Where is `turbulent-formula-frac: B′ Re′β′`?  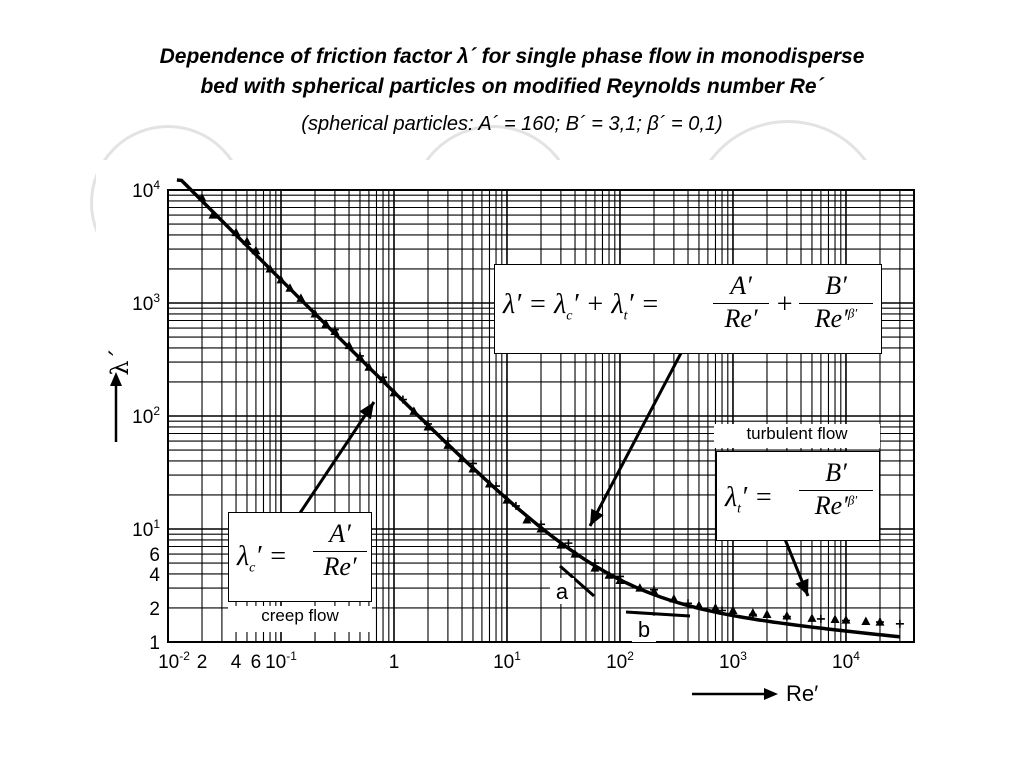
turbulent-formula-frac: B′ Re′β′ is located at coordinates (836, 489).